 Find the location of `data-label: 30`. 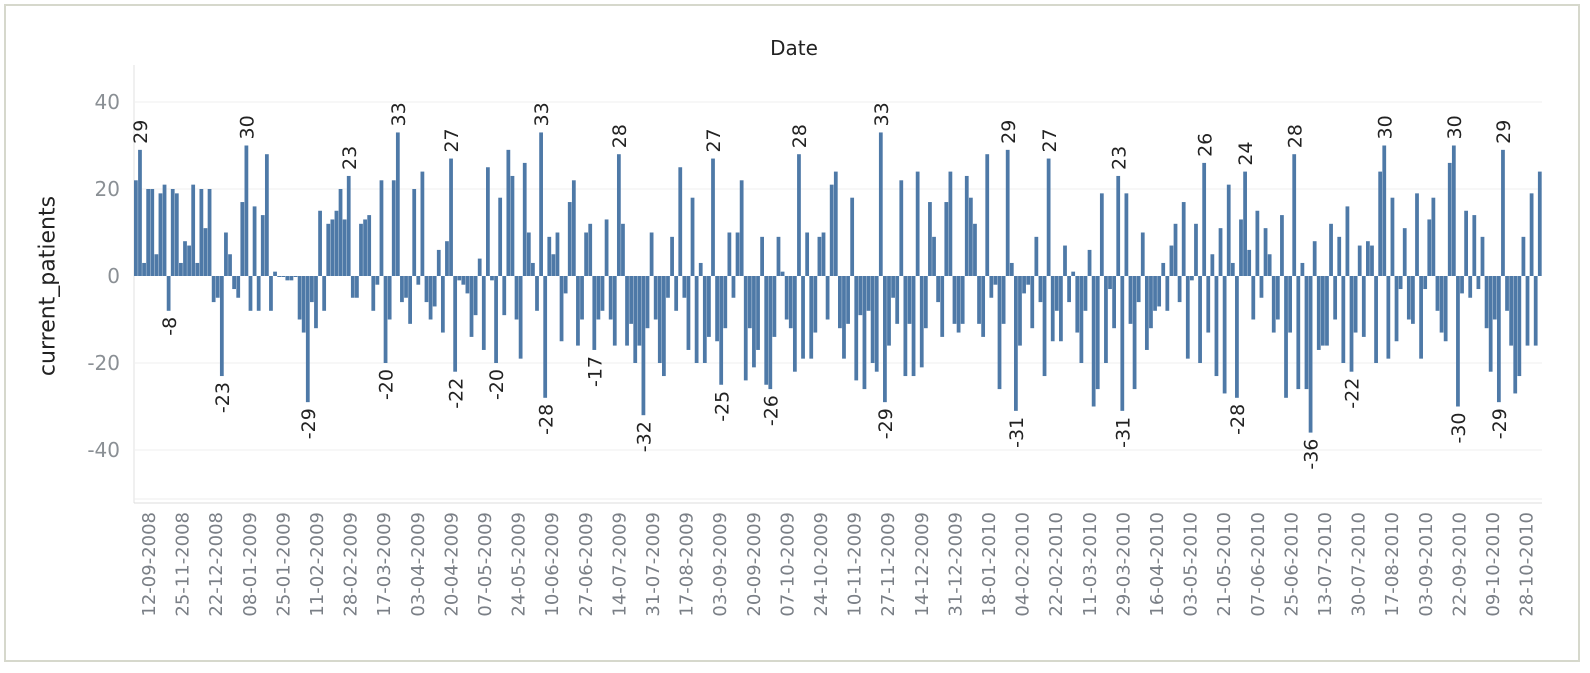

data-label: 30 is located at coordinates (248, 127).